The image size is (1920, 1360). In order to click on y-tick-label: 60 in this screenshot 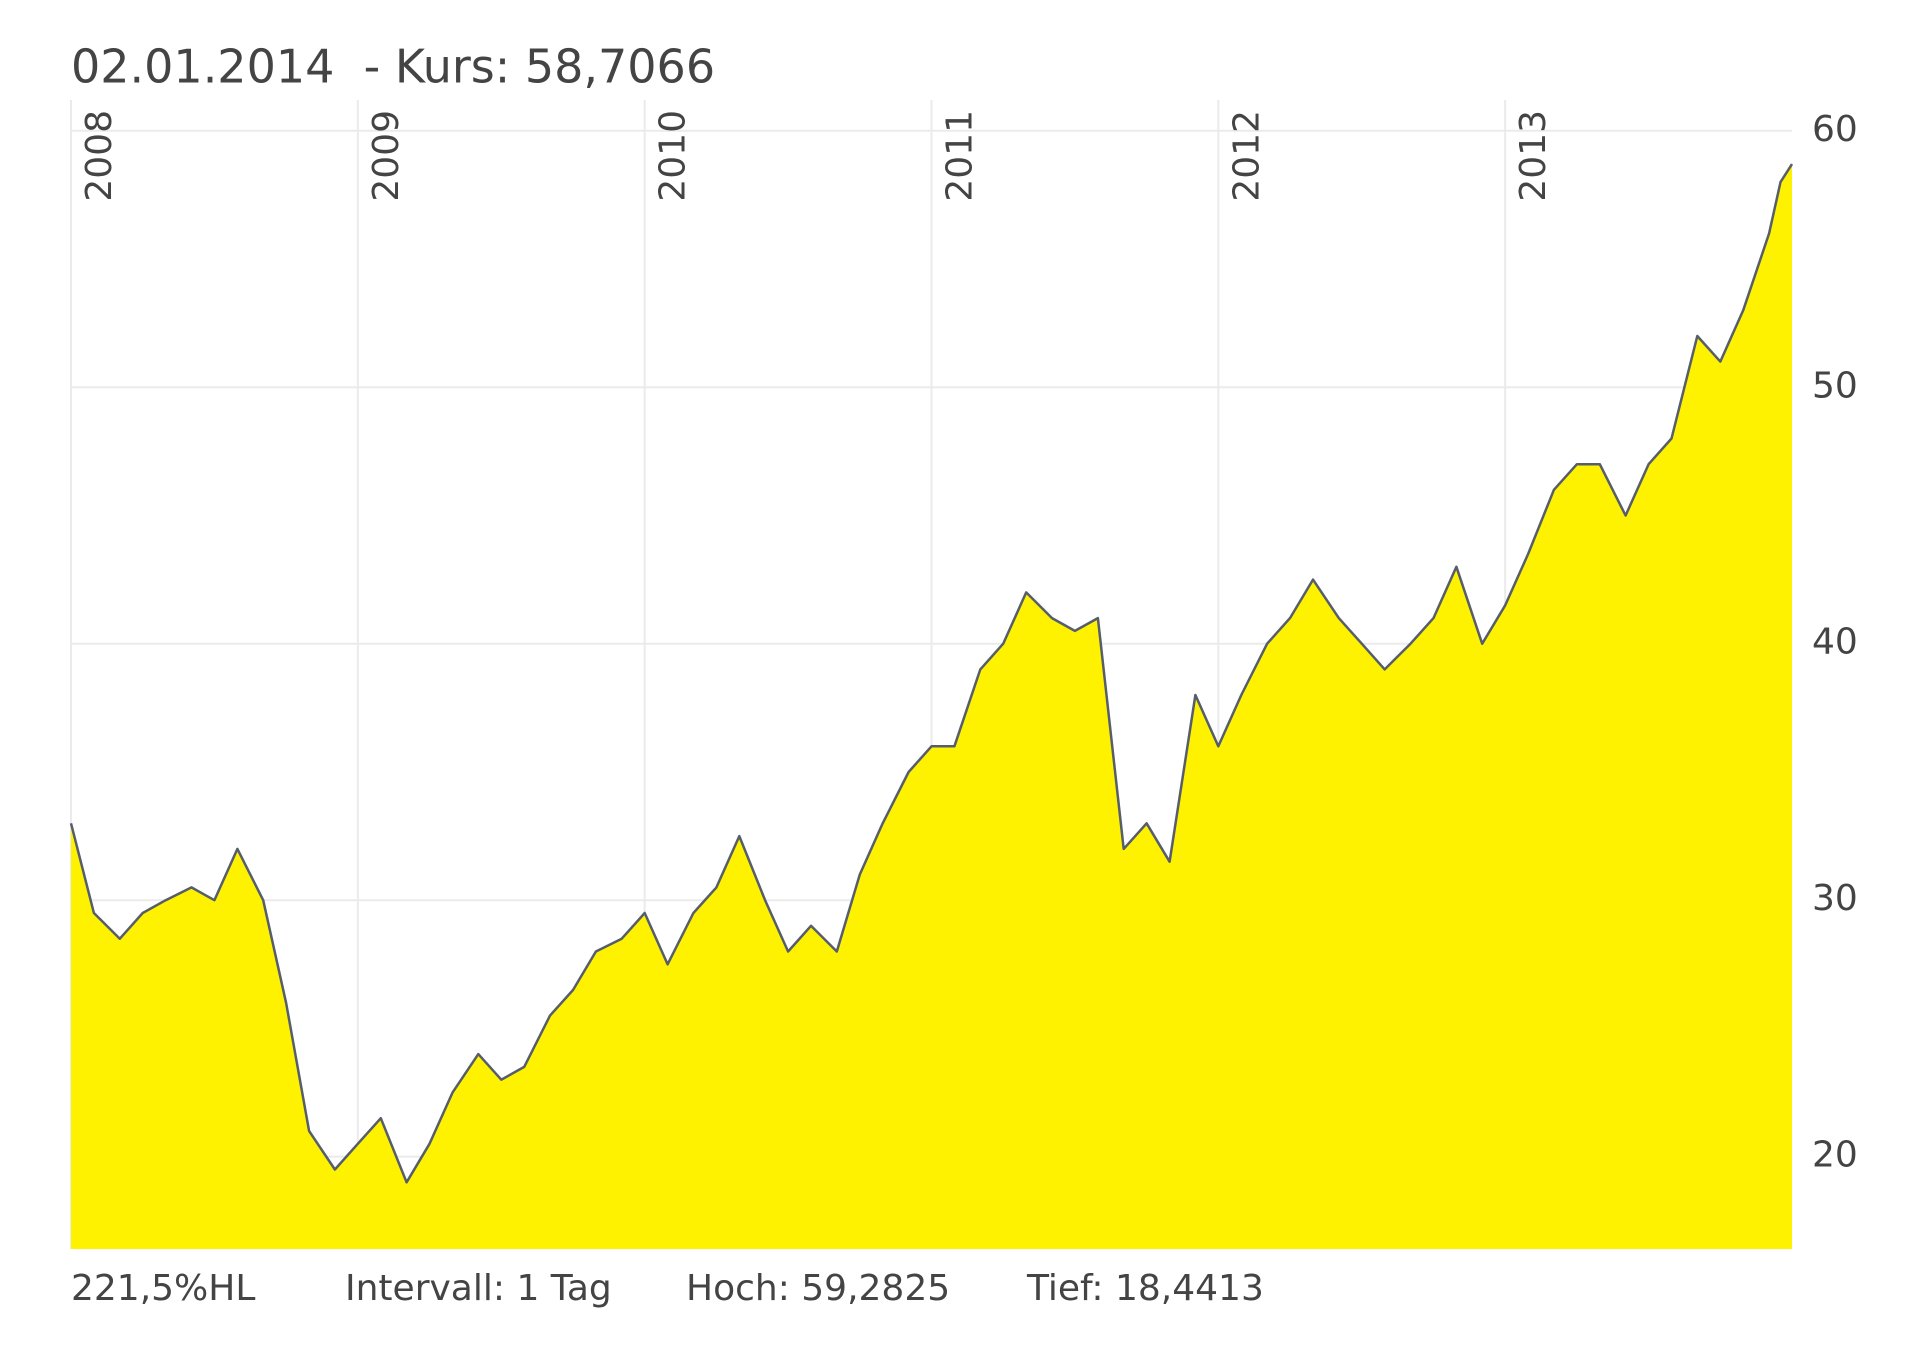, I will do `click(1835, 129)`.